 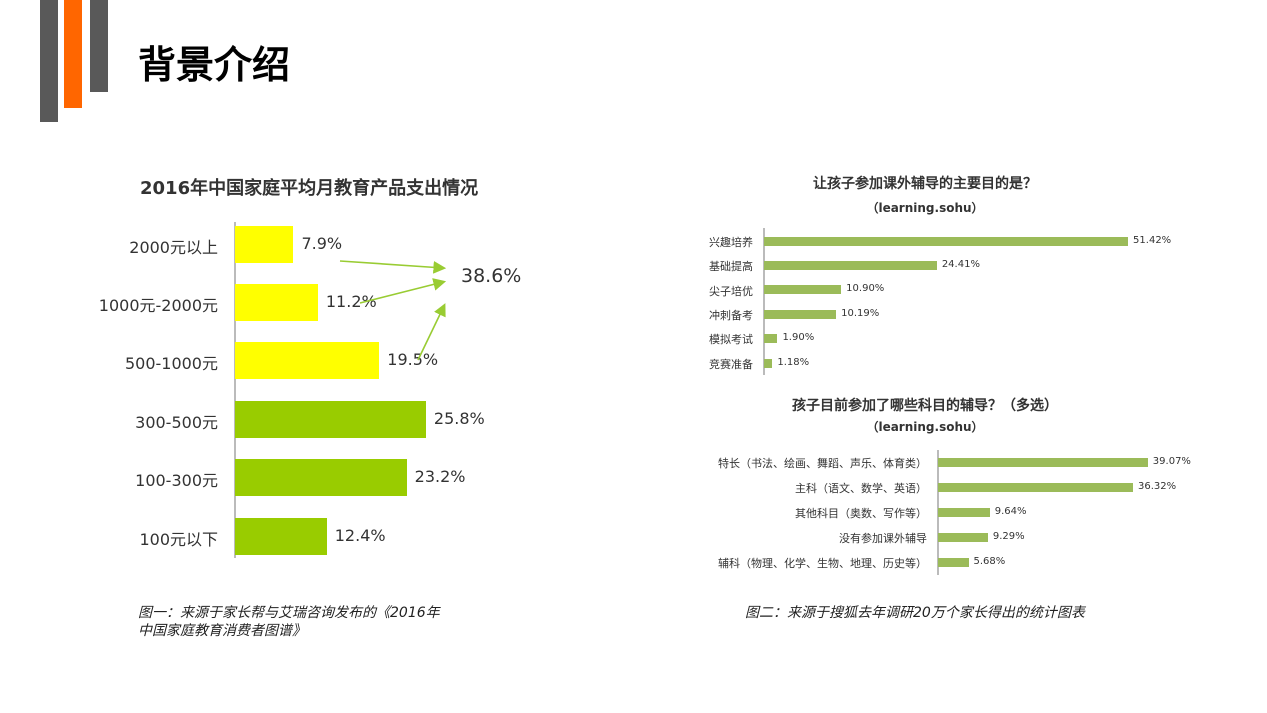 I want to click on chart-title: 2016年中国家庭平均月教育产品支出情况, so click(x=309, y=188).